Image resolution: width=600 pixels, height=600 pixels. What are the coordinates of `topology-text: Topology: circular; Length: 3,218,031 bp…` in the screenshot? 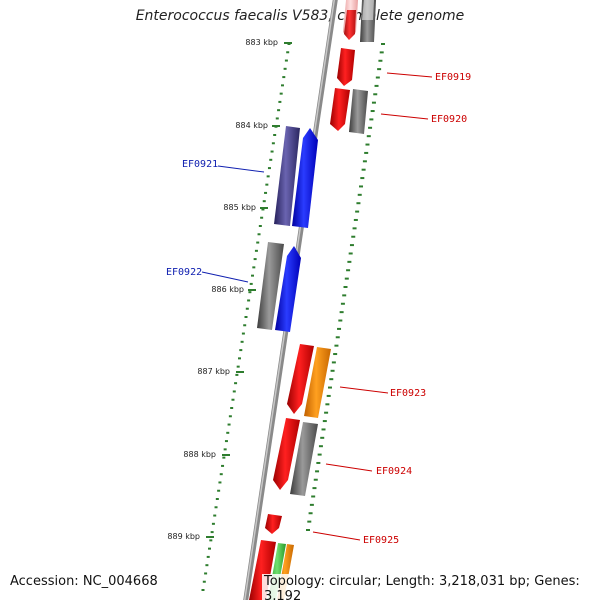 It's located at (431, 587).